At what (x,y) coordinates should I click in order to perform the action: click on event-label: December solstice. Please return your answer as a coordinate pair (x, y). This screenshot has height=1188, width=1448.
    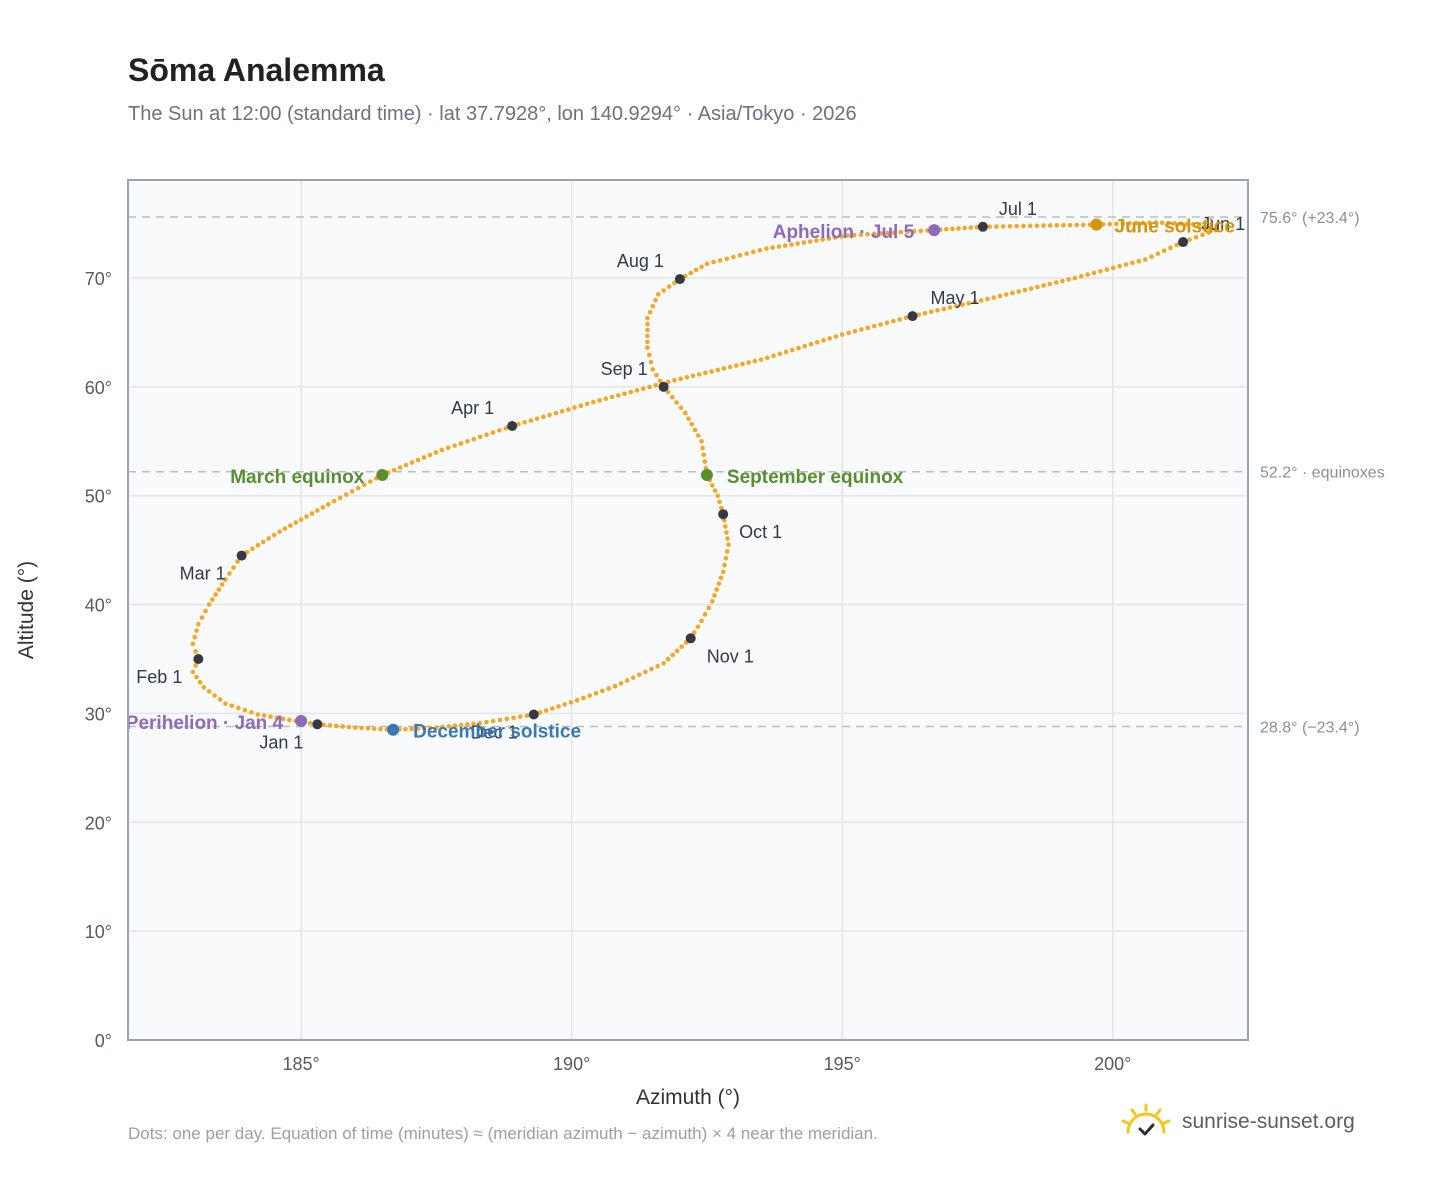
    Looking at the image, I should click on (497, 732).